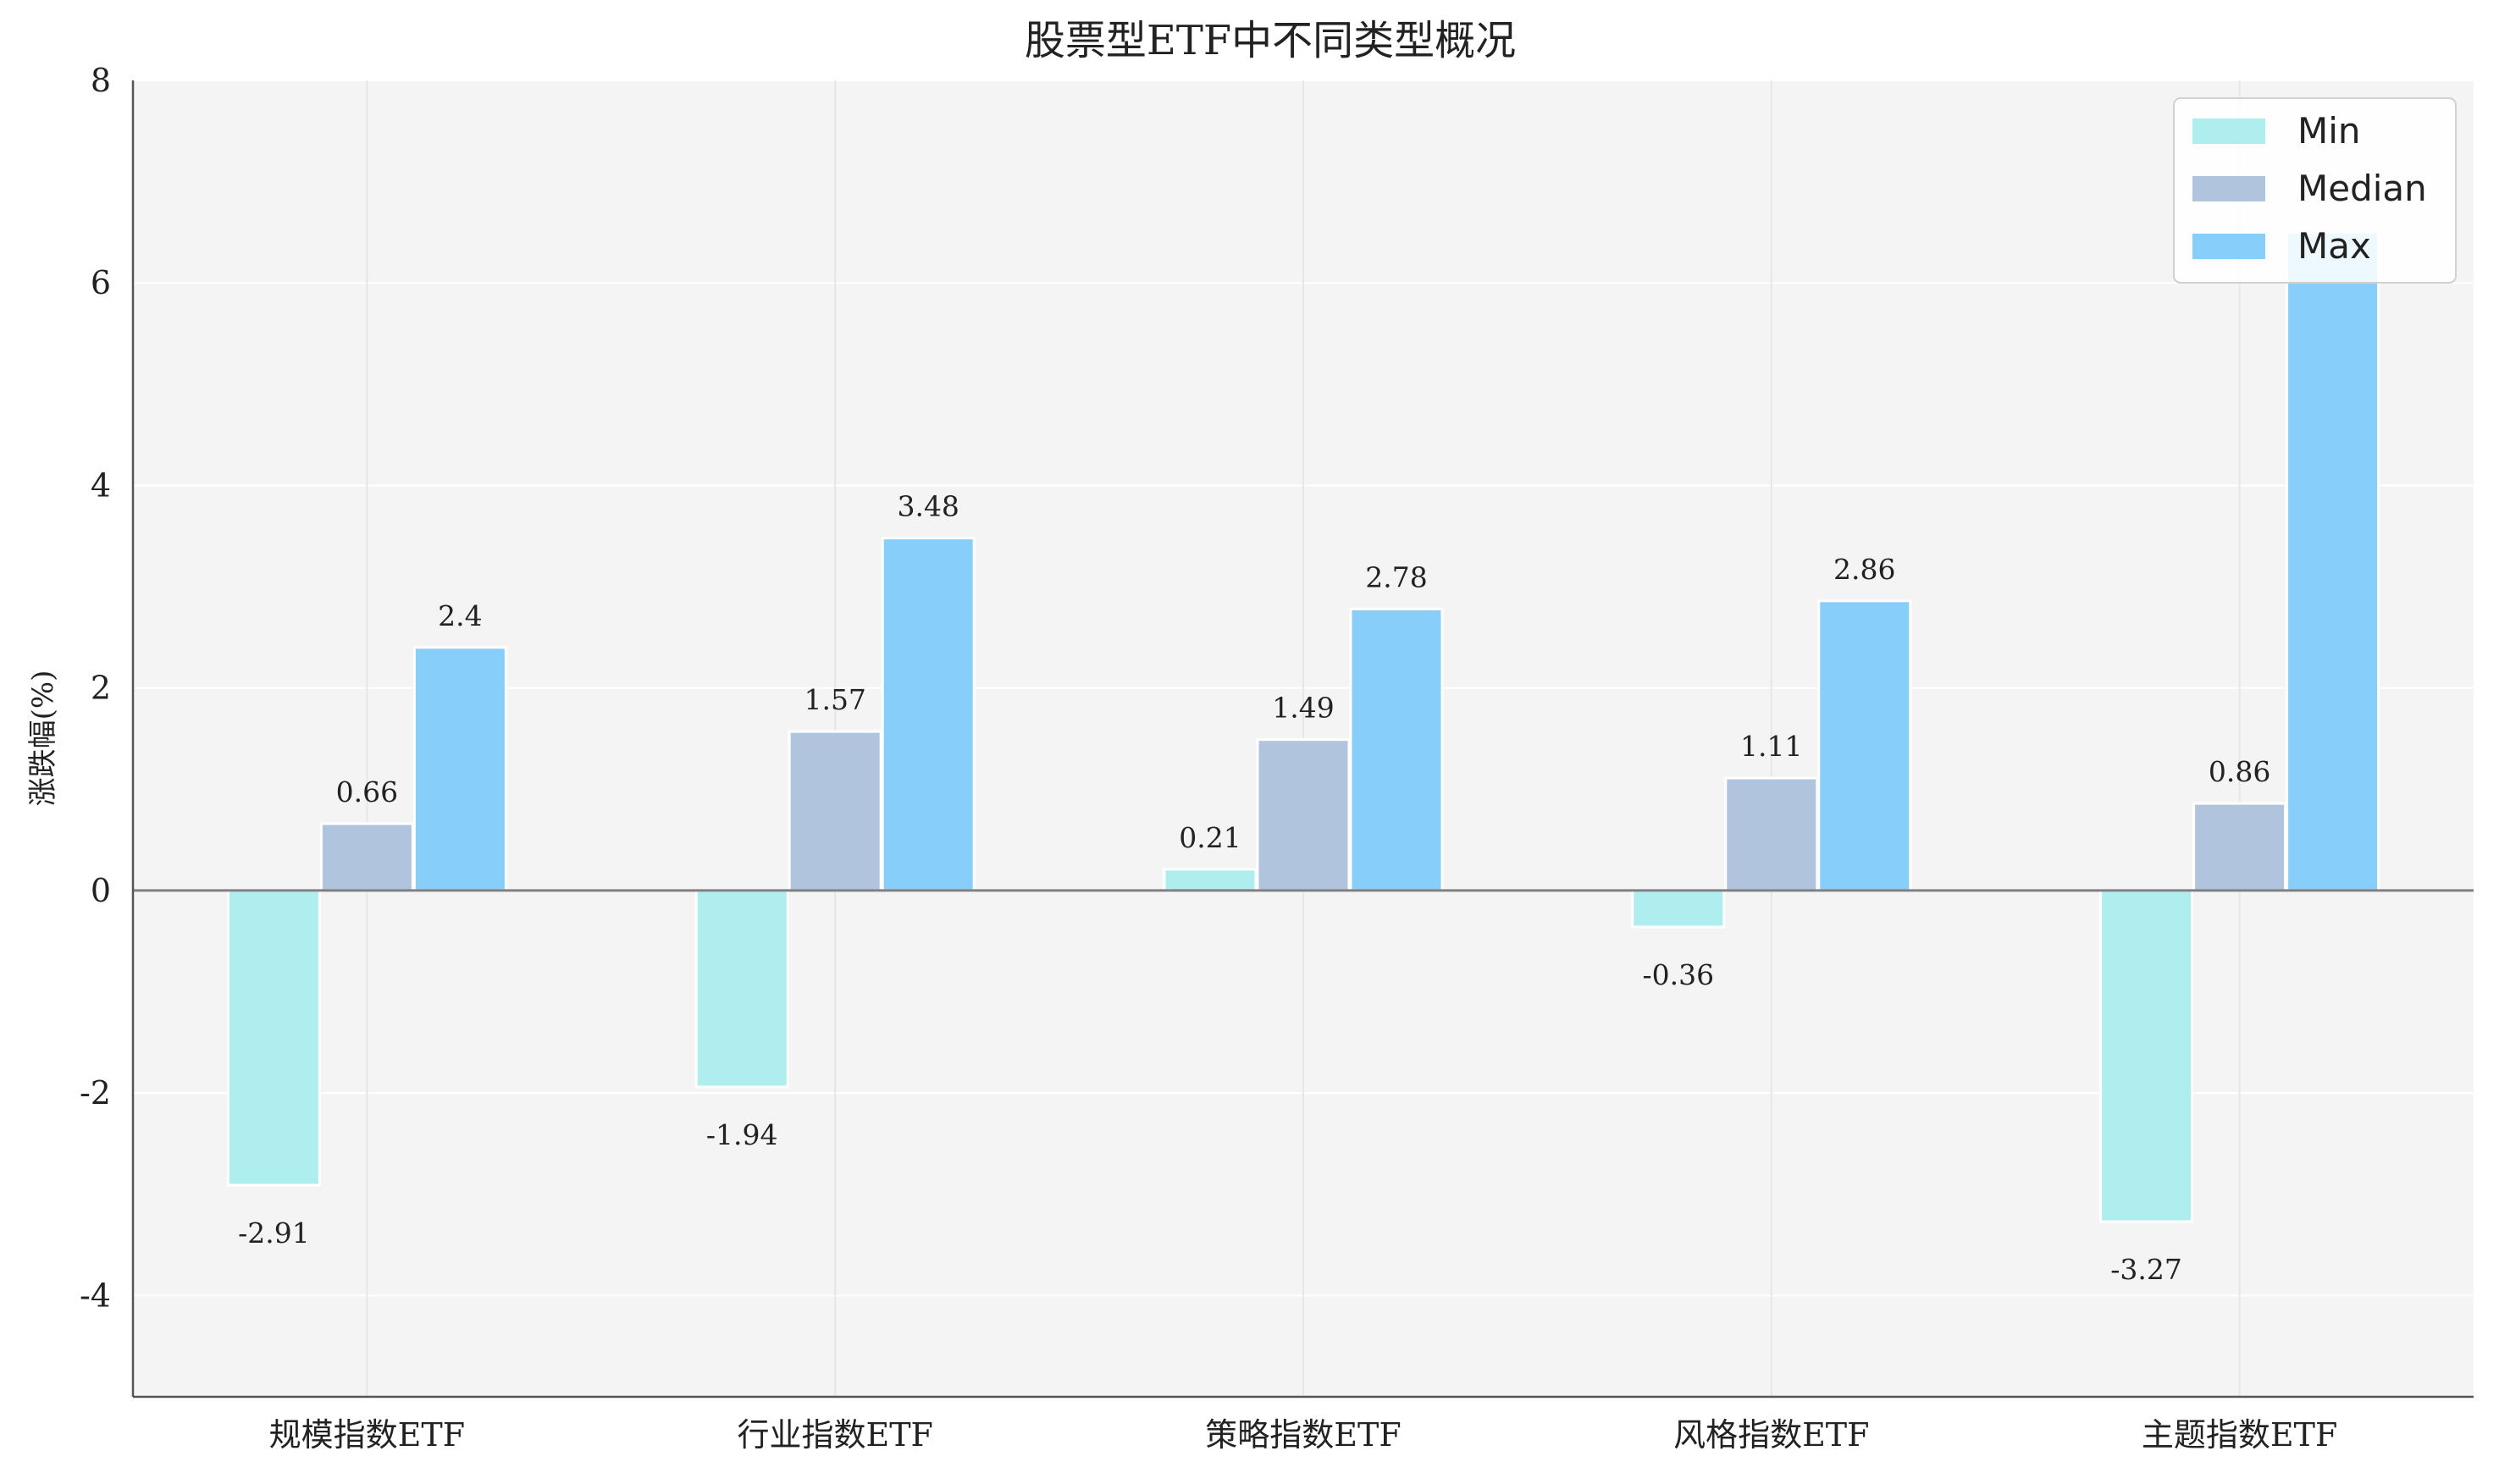 This screenshot has height=1484, width=2499. Describe the element at coordinates (367, 791) in the screenshot. I see `data-label: 0.66` at that location.